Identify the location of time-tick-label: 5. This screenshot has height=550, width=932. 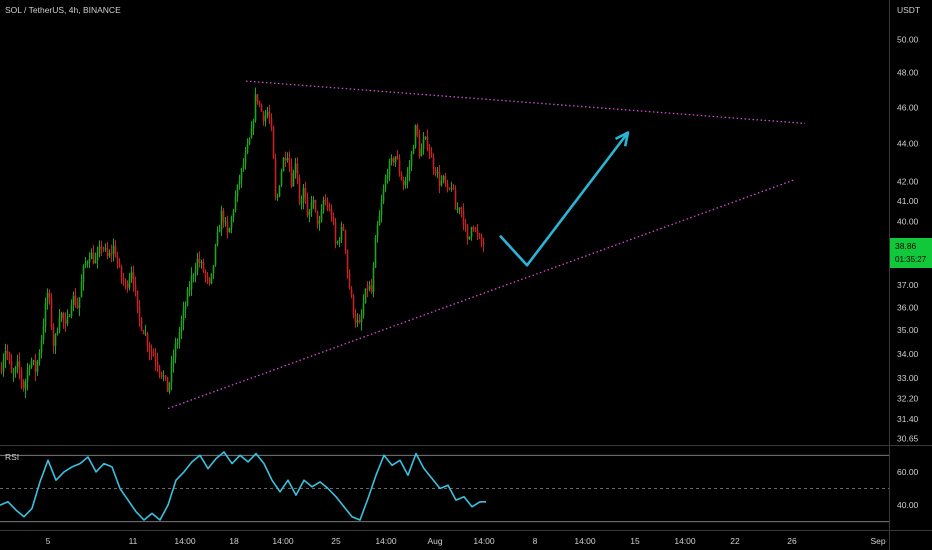
(48, 541).